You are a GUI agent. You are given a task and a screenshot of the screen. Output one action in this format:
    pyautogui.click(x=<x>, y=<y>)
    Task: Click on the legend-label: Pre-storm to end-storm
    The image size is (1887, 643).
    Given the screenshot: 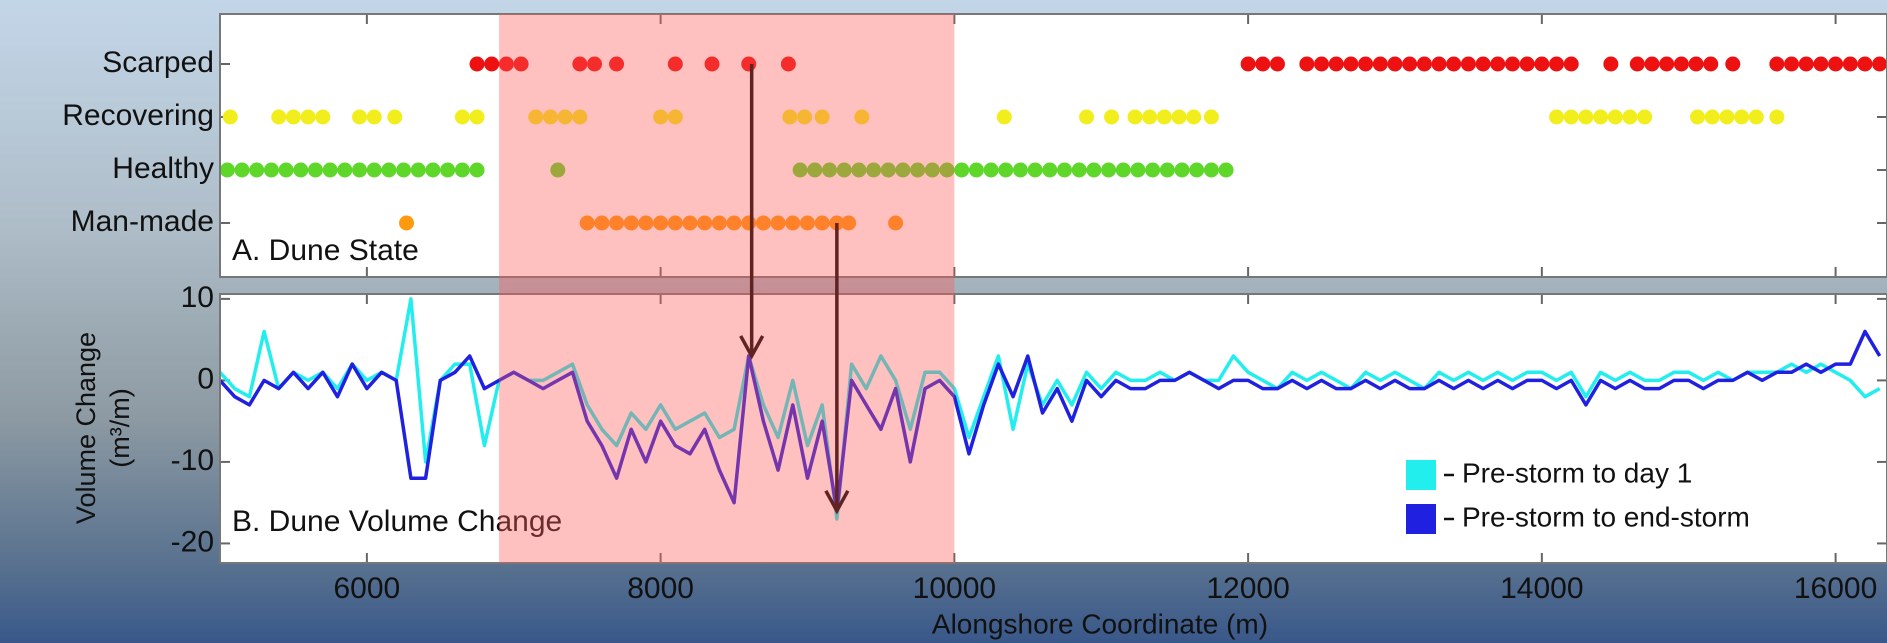 What is the action you would take?
    pyautogui.click(x=1606, y=516)
    